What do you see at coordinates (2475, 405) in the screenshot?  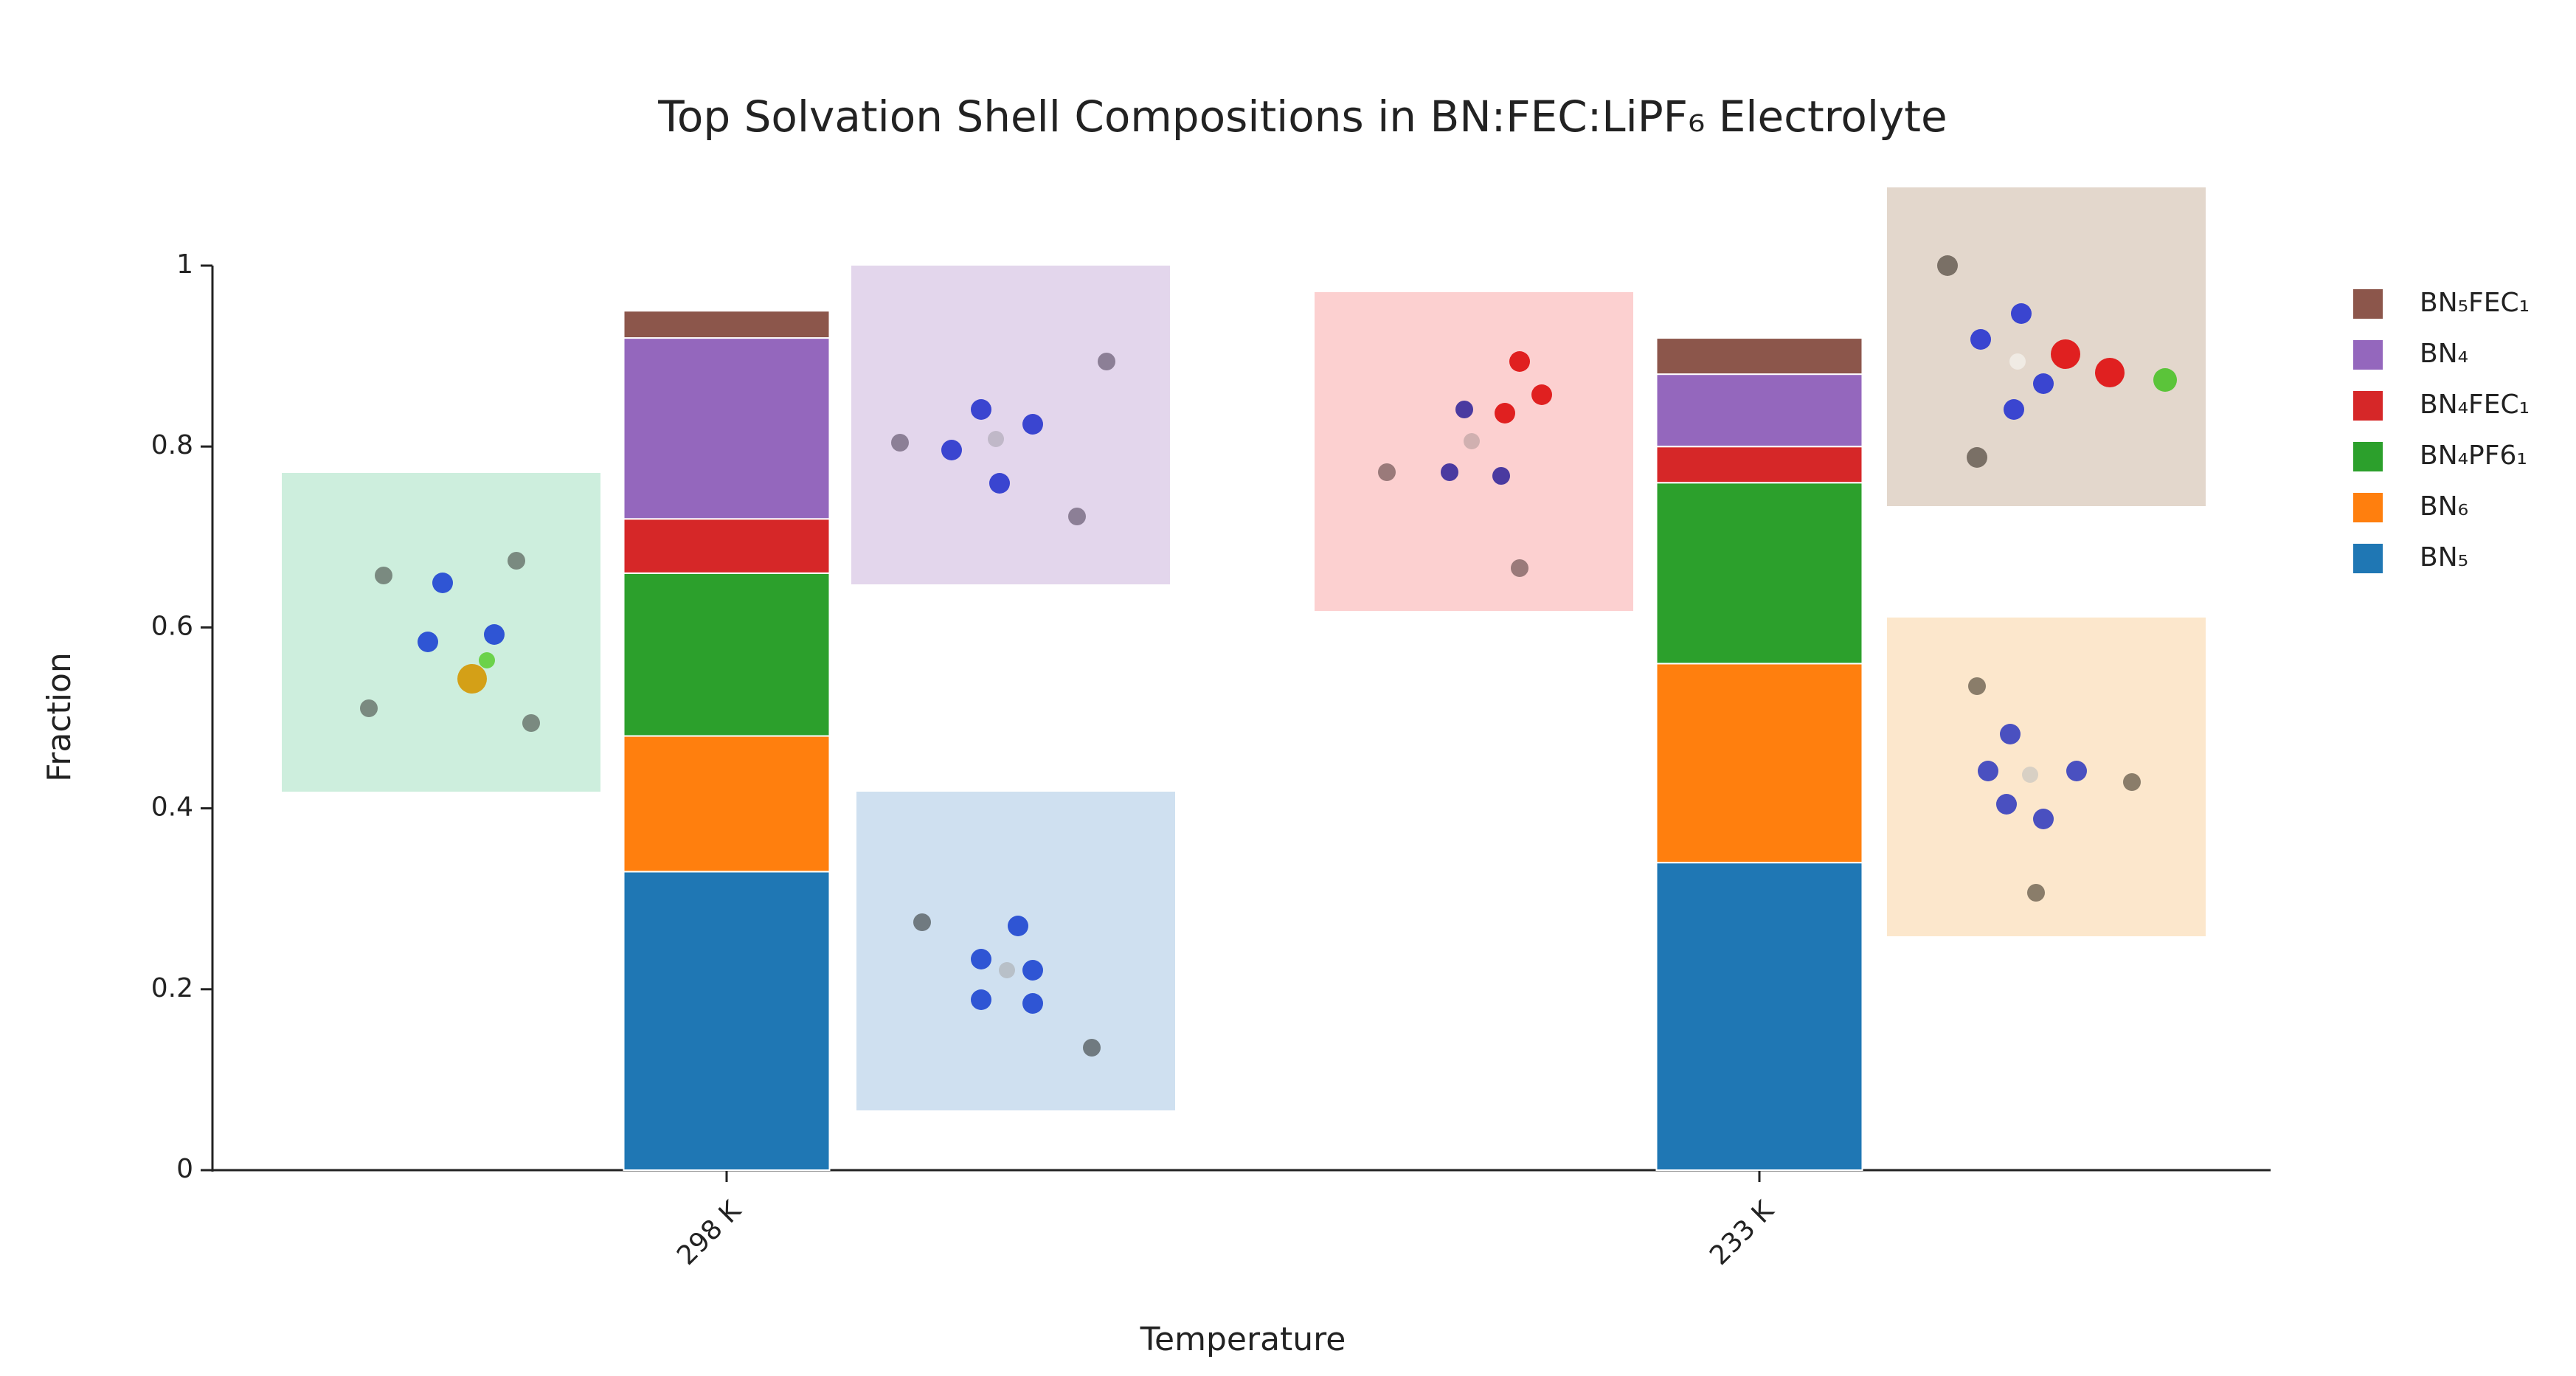 I see `legend-label: BN₄FEC₁` at bounding box center [2475, 405].